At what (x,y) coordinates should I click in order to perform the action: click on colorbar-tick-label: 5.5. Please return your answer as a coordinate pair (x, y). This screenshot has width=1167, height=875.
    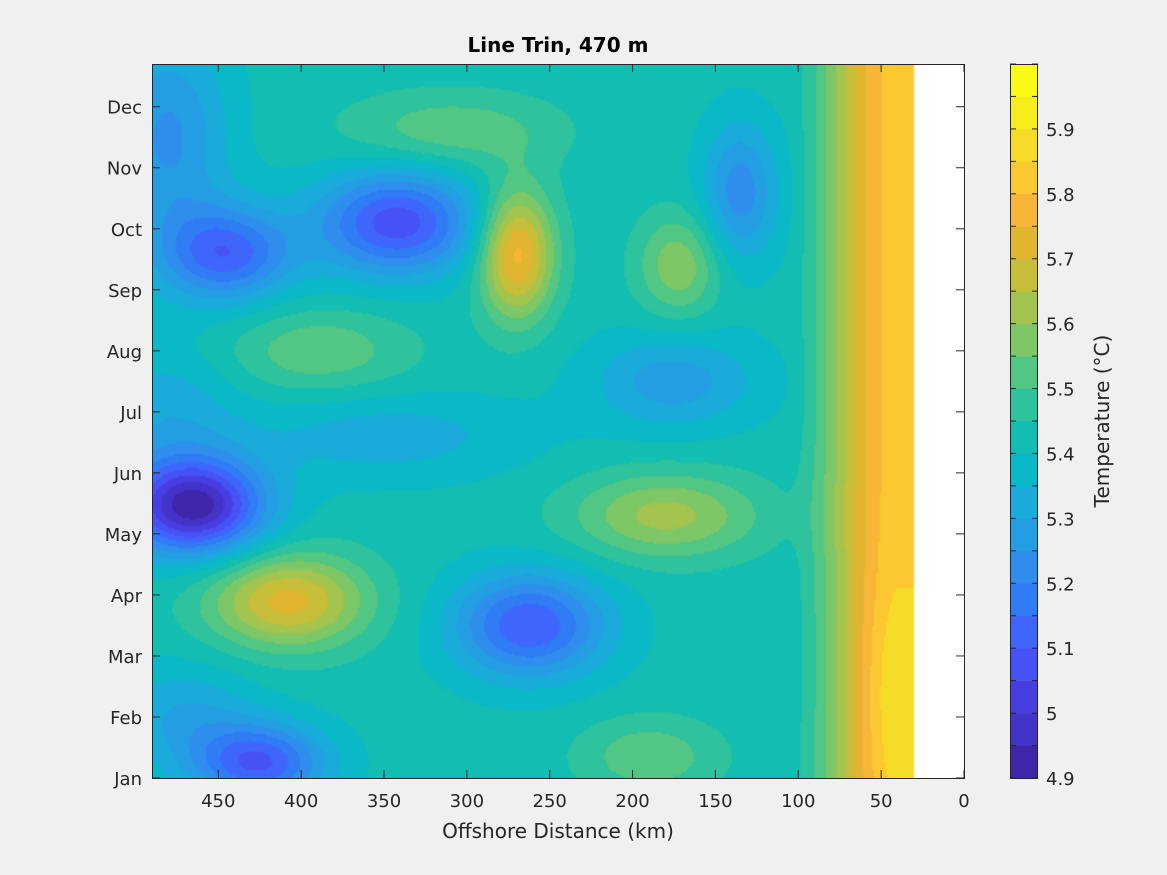
    Looking at the image, I should click on (1060, 390).